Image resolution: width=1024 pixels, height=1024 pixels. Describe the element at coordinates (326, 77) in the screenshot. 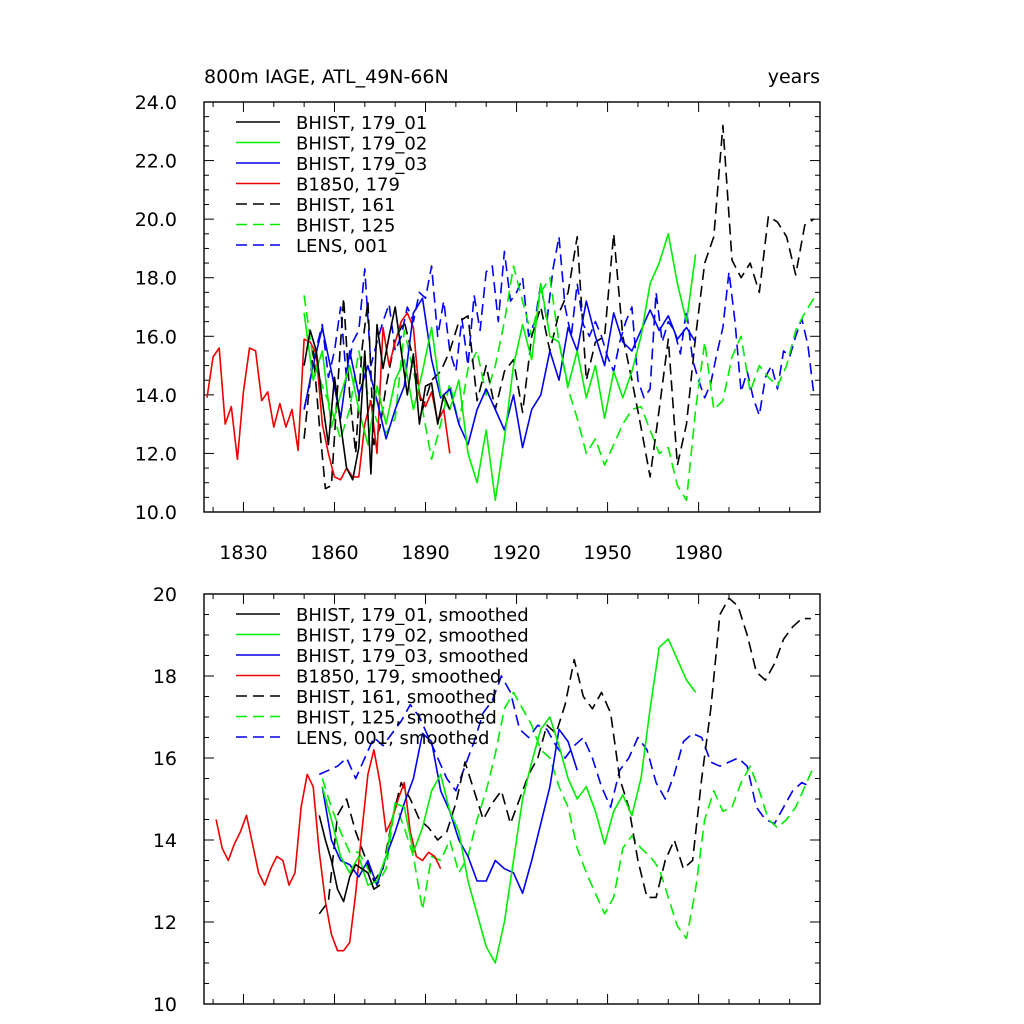

I see `chart-title: 800m IAGE, ATL_49N-66N` at that location.